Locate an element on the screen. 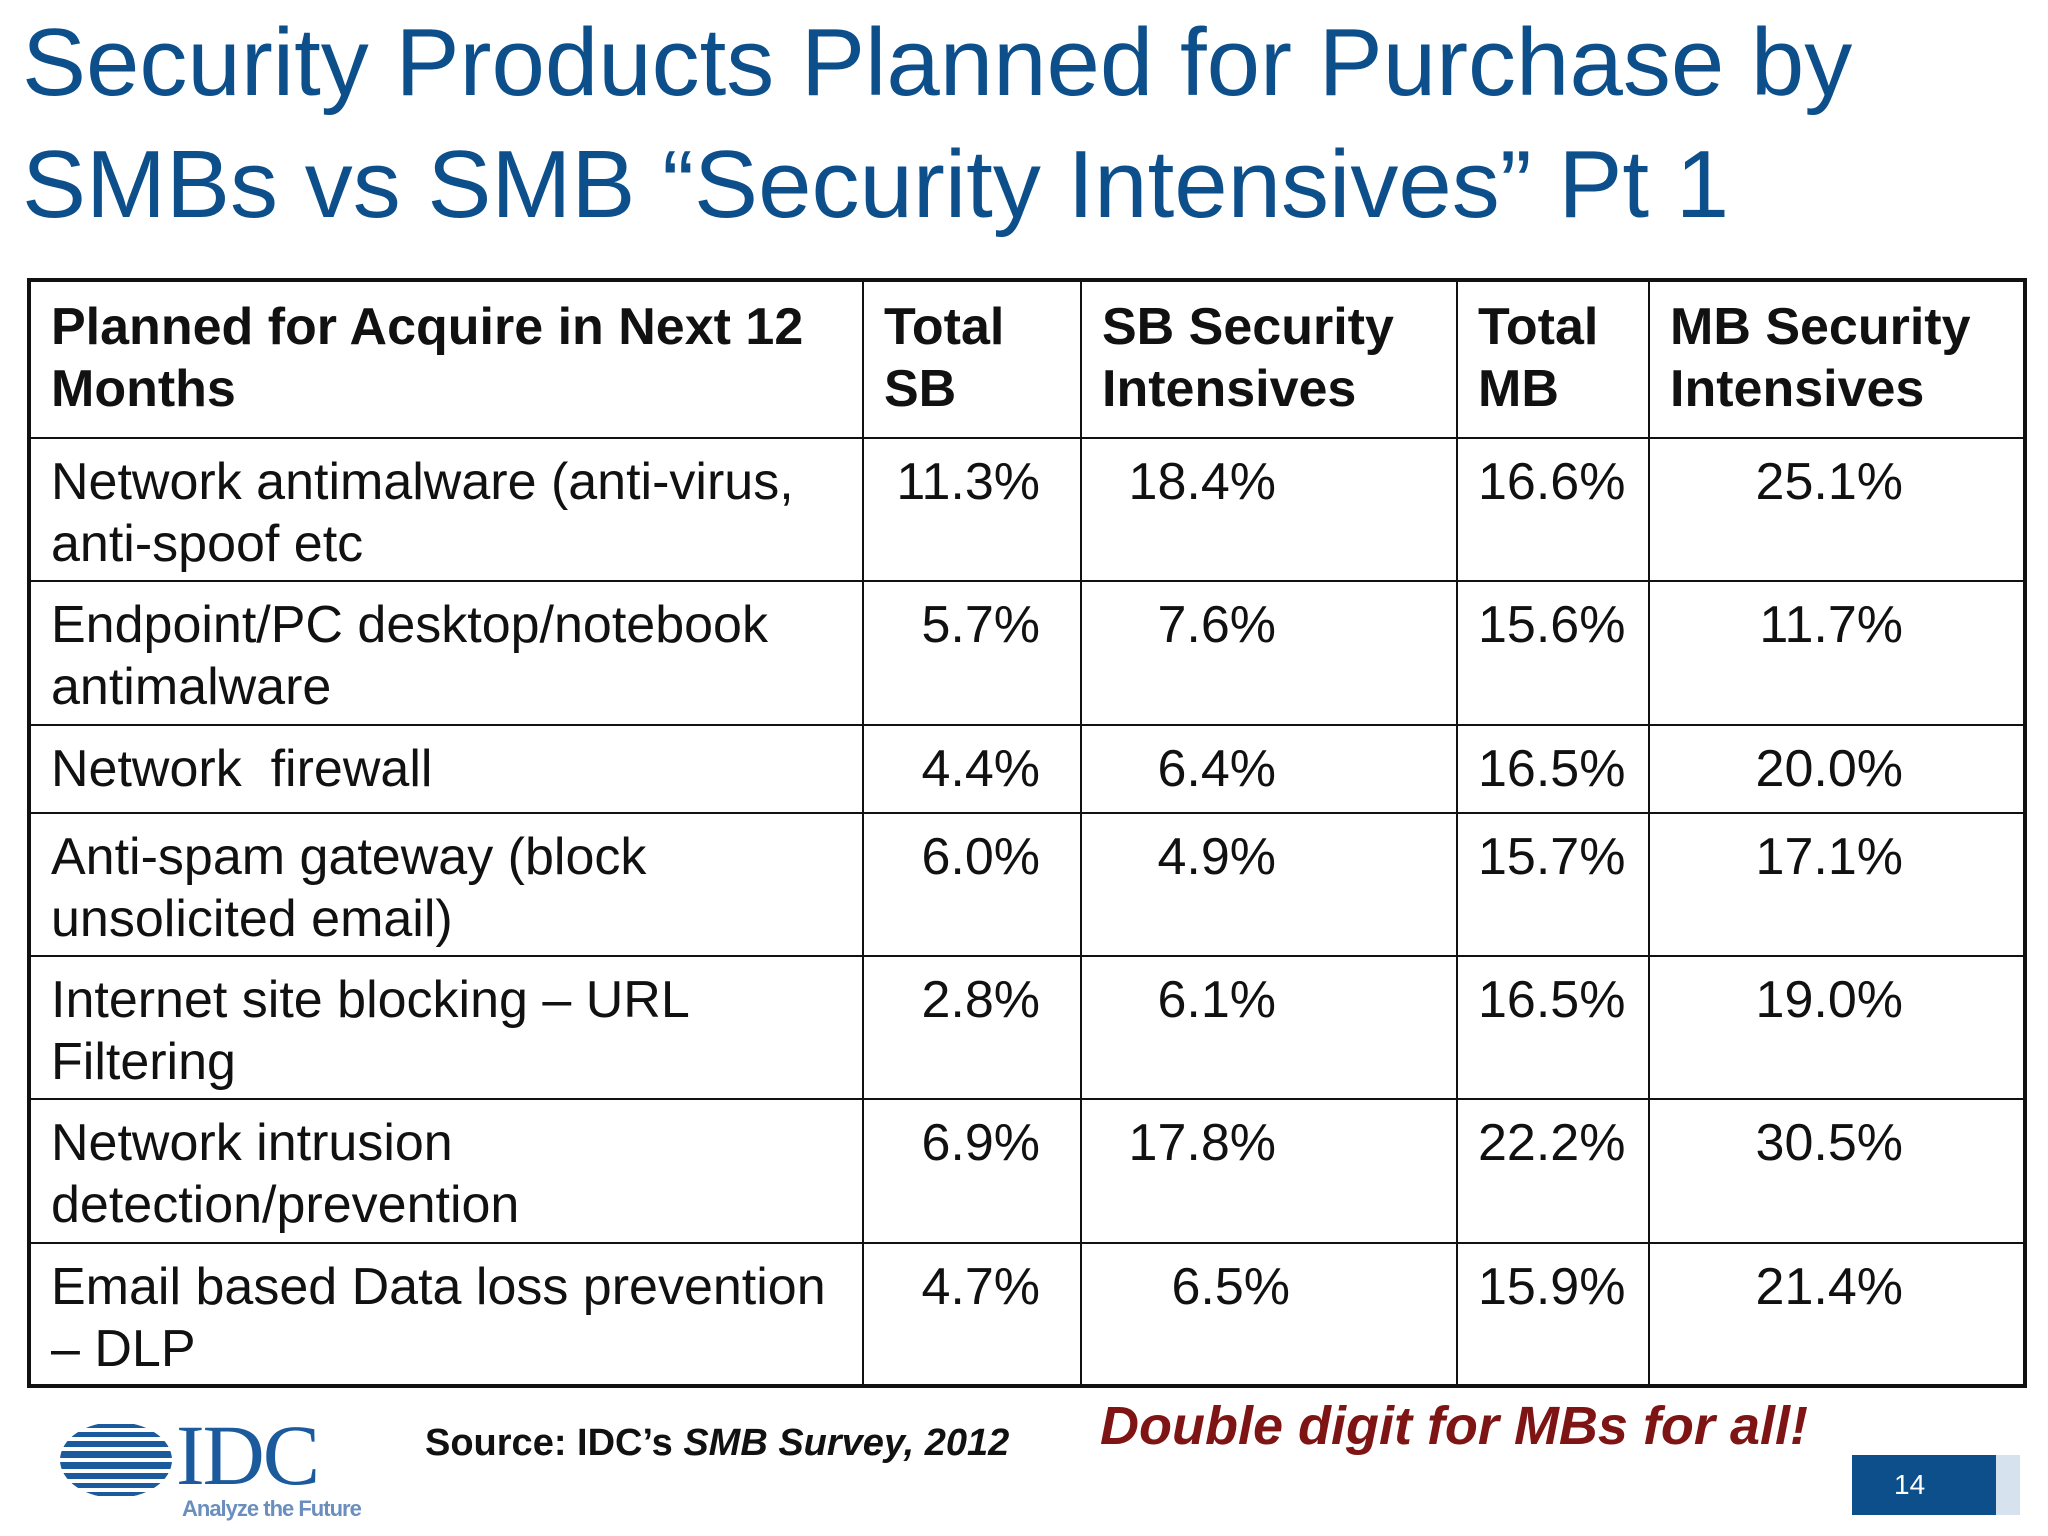 The image size is (2048, 1536). source-note: Source: IDC’s SMB Survey, 2012 is located at coordinates (717, 1443).